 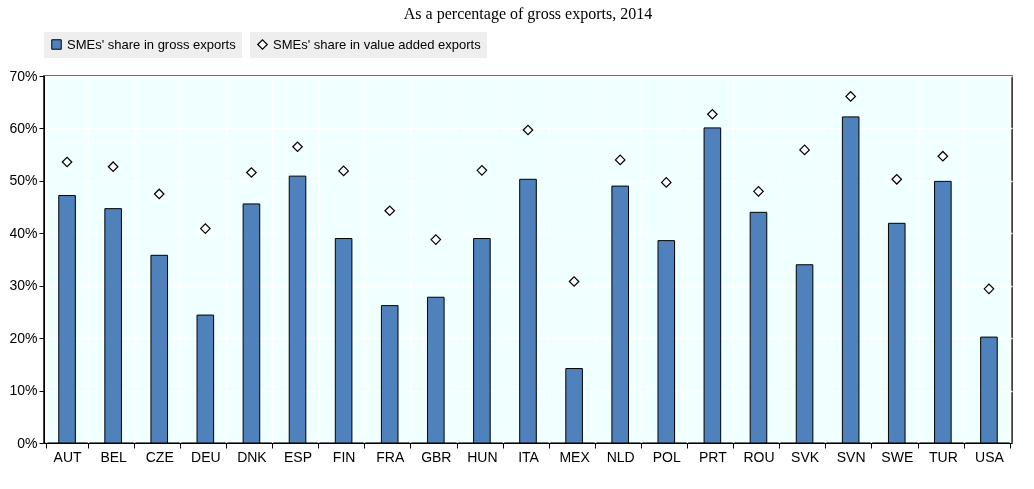 What do you see at coordinates (27, 442) in the screenshot?
I see `y-tick-label: 0%` at bounding box center [27, 442].